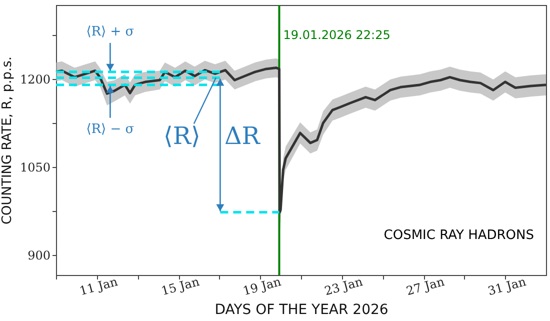  I want to click on y-axis-title: COUNTING RATE, R, p.p.s., so click(7, 140).